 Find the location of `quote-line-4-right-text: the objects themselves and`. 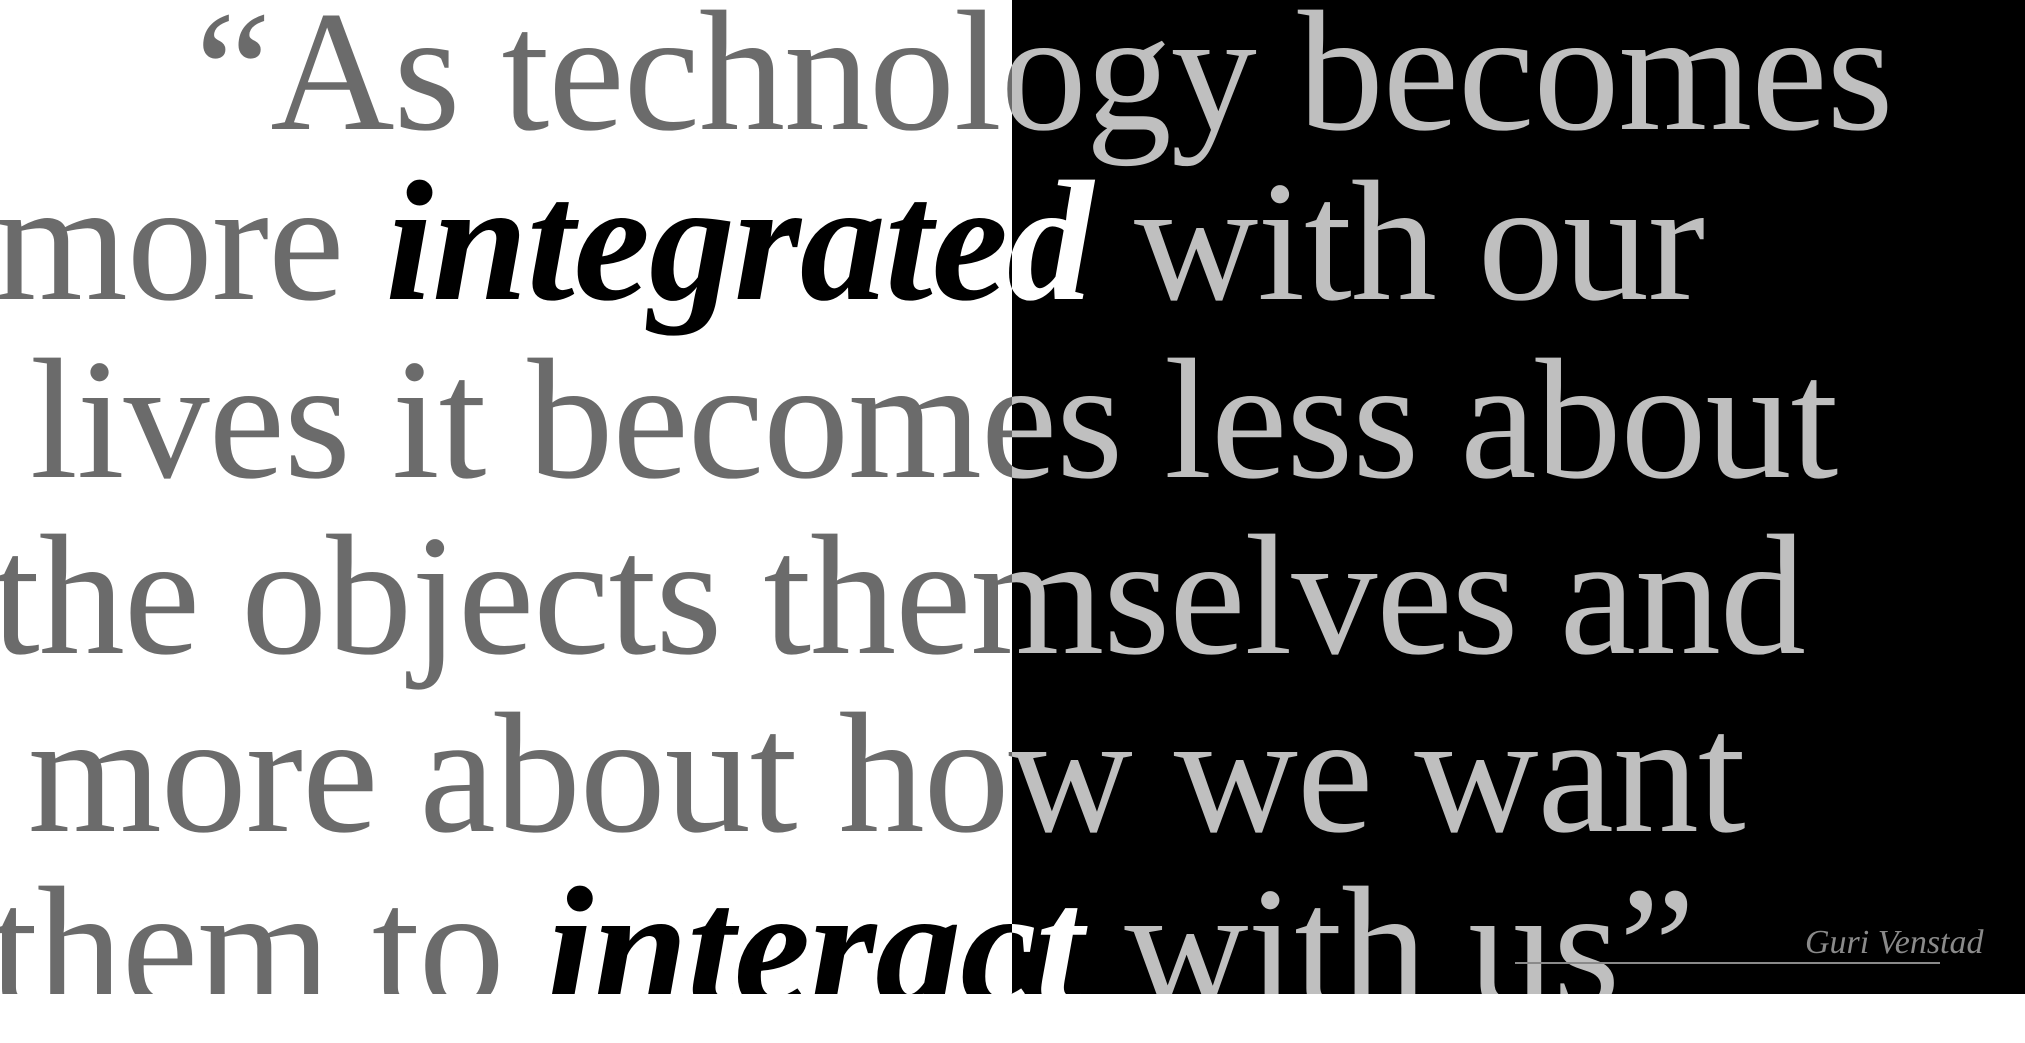

quote-line-4-right-text: the objects themselves and is located at coordinates (1284, 596).